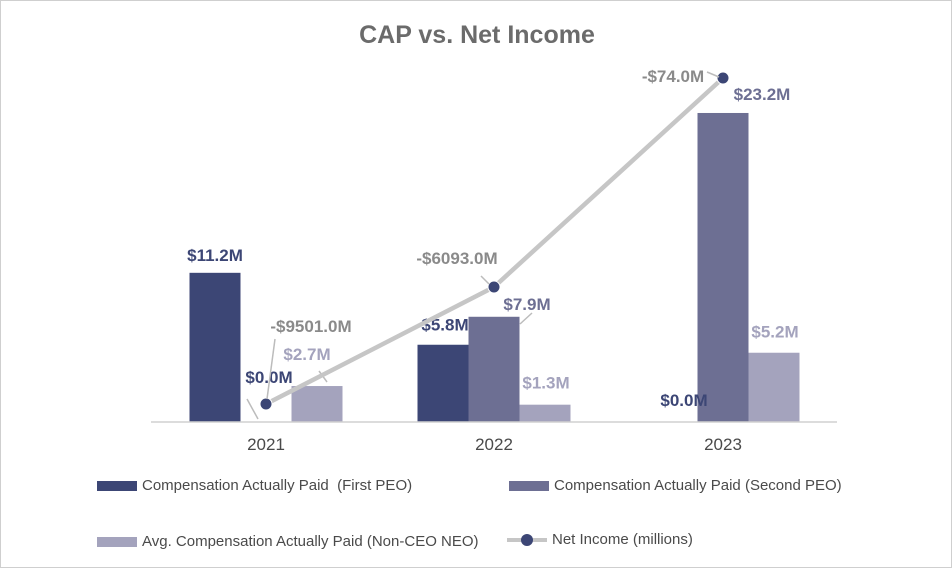 The height and width of the screenshot is (568, 952). I want to click on bar-label-non-ceo-neo-2021: $2.7M, so click(306, 354).